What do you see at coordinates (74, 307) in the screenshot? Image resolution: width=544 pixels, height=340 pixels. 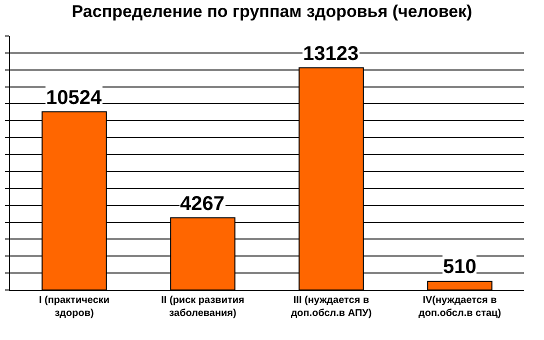 I see `x-tick-label: I (практически здоров)` at bounding box center [74, 307].